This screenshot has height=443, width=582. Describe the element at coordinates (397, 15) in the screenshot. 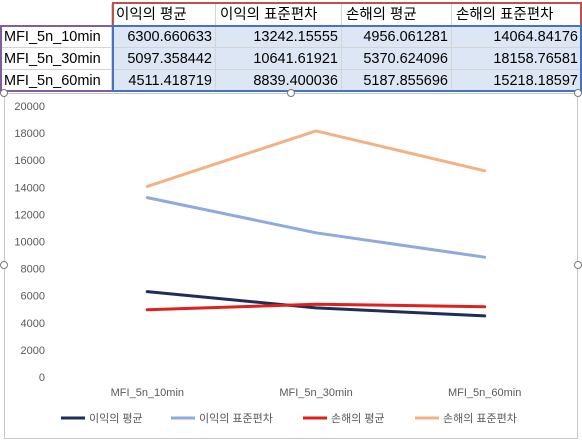

I see `header-loss-mean: 손해의 평균` at that location.